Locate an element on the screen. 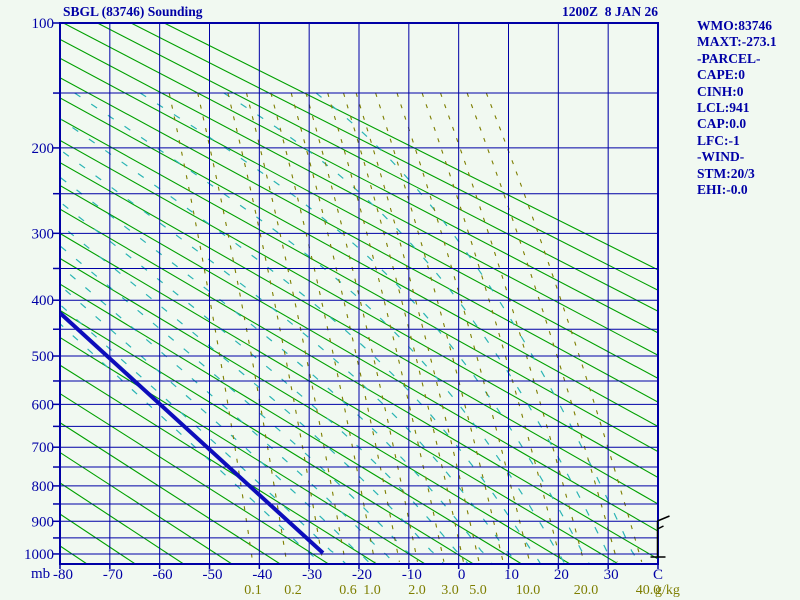 The image size is (800, 600). stat-line-7: LFC:-1 is located at coordinates (718, 140).